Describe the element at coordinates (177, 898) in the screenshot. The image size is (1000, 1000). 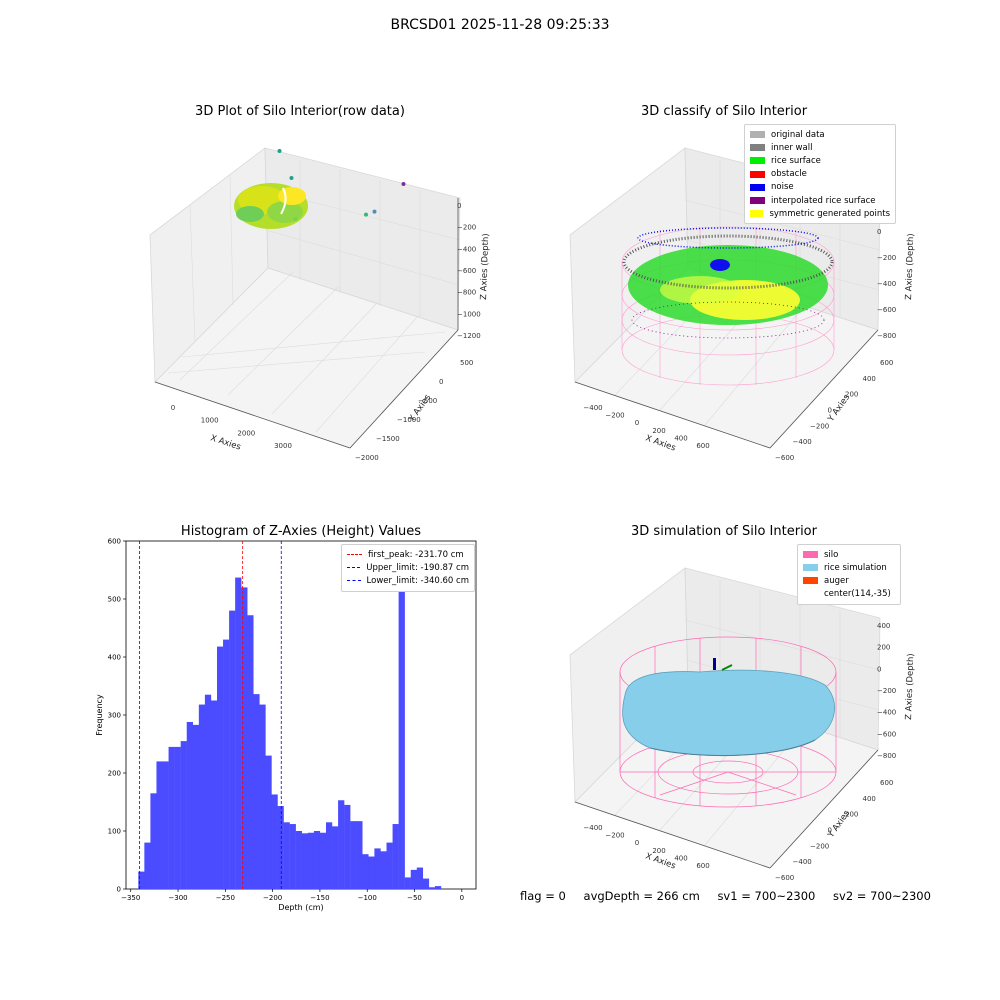
I see `histogram-x-tick-label: −300` at that location.